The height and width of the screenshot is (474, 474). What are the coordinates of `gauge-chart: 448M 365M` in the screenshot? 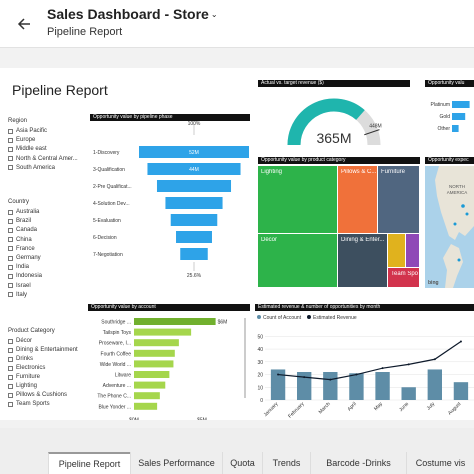 It's located at (334, 120).